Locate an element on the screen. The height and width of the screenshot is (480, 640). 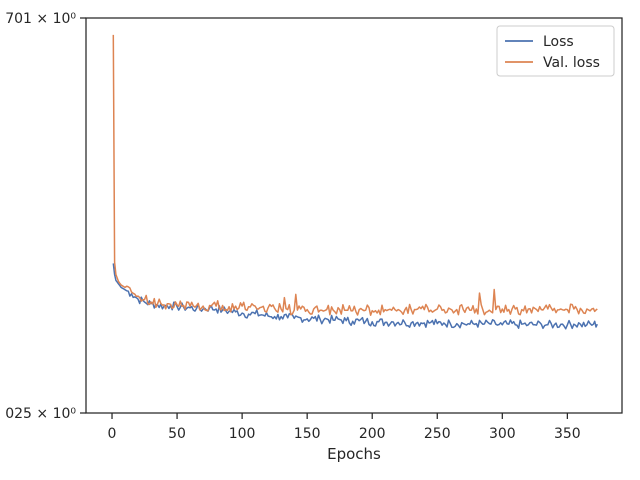
x-axis-label: Epochs is located at coordinates (354, 454).